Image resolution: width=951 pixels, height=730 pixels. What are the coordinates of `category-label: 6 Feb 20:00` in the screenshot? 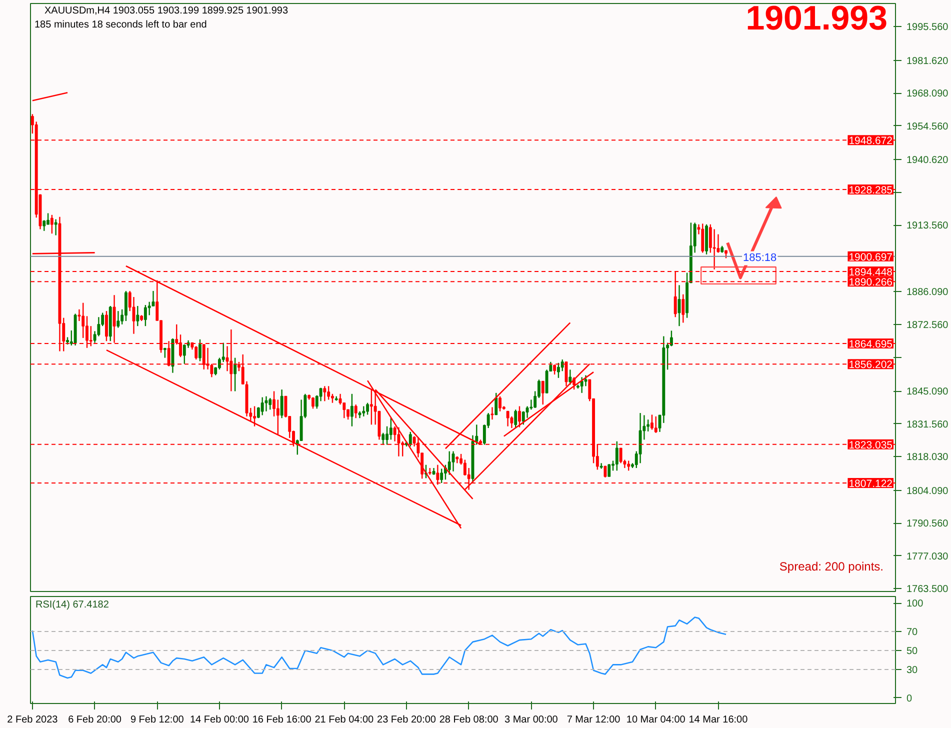 It's located at (95, 720).